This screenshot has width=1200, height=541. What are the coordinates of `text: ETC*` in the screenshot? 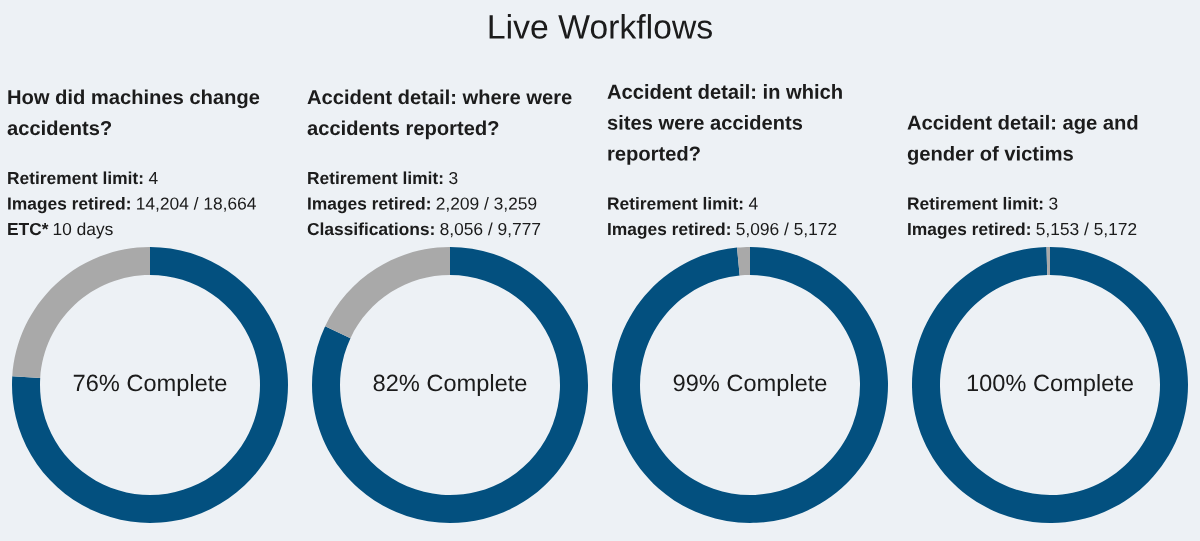 It's located at (28, 229).